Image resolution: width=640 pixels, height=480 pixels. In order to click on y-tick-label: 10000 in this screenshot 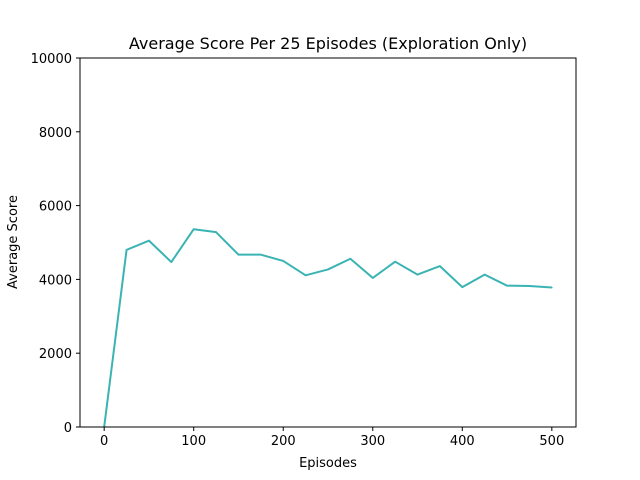, I will do `click(51, 59)`.